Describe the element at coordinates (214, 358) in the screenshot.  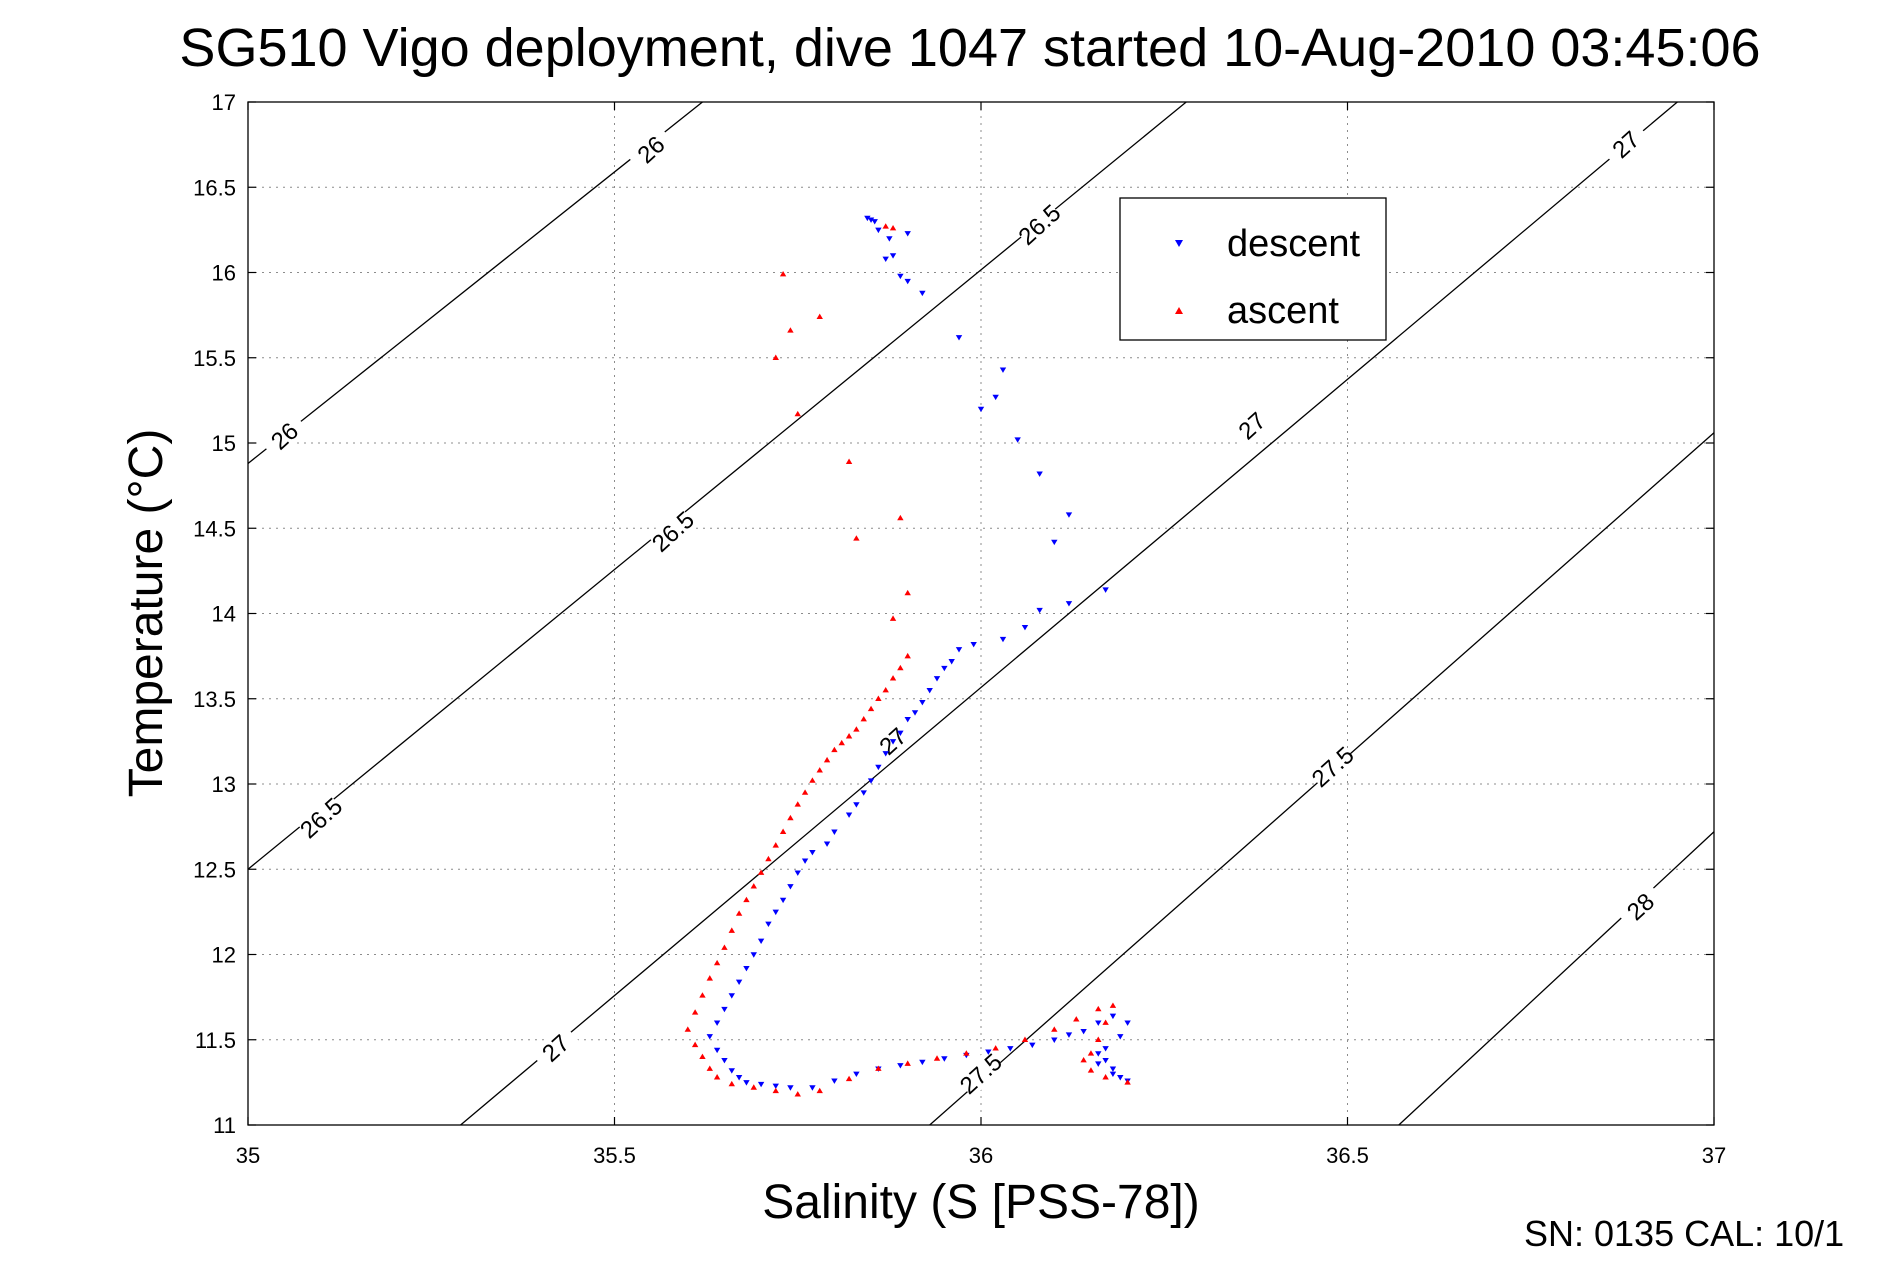
I see `y-tick-label: 15.5` at that location.